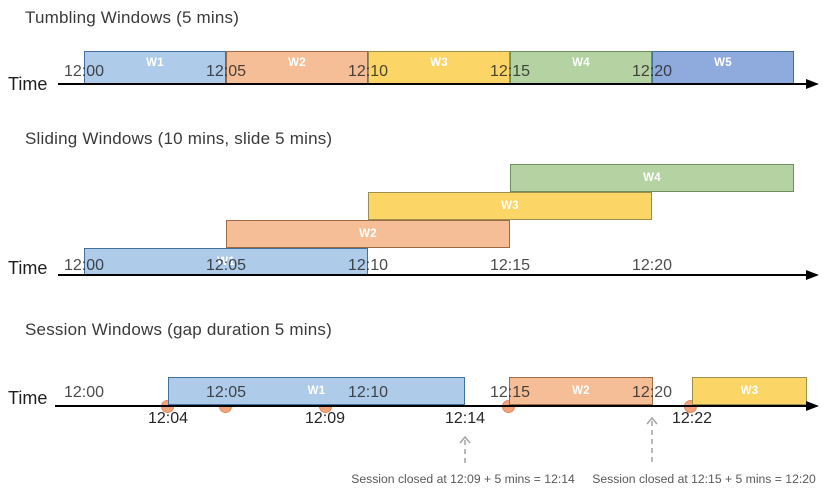 The width and height of the screenshot is (829, 498). I want to click on tumbling-window-w1: W1, so click(155, 68).